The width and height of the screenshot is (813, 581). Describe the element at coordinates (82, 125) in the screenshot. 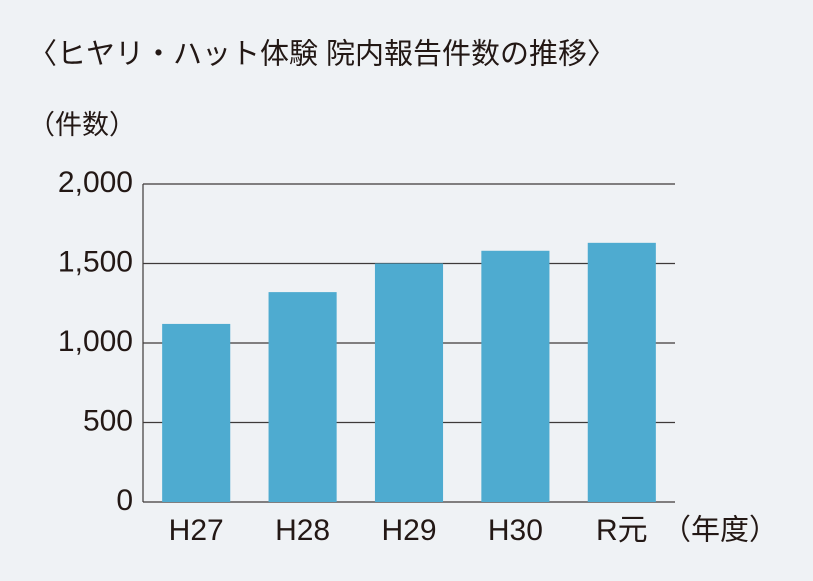

I see `y-axis-label: （件数）` at that location.